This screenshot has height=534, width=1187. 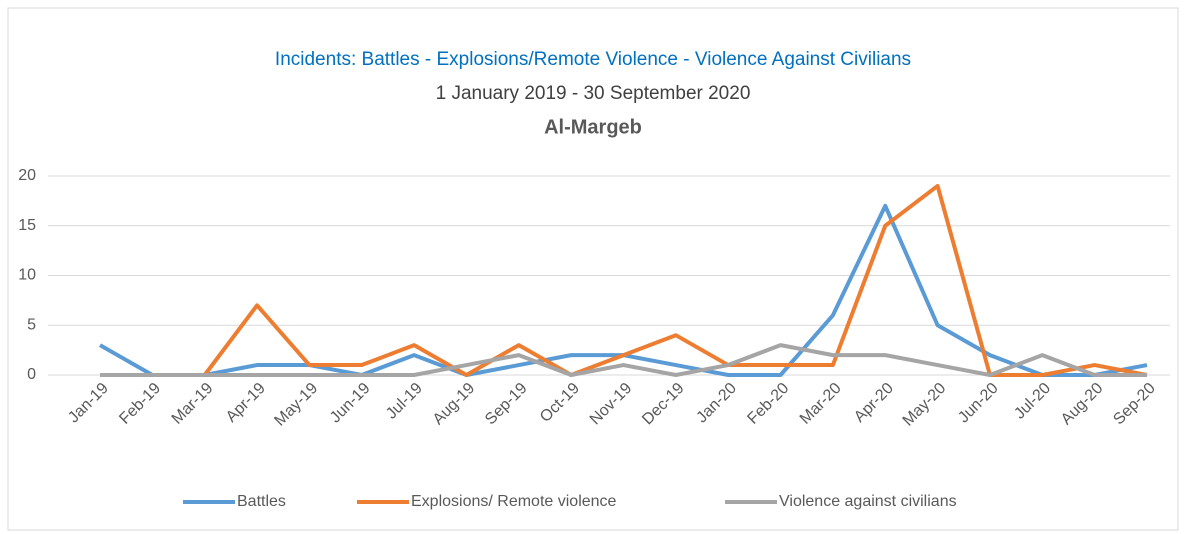 What do you see at coordinates (27, 225) in the screenshot?
I see `y-tick-label: 15` at bounding box center [27, 225].